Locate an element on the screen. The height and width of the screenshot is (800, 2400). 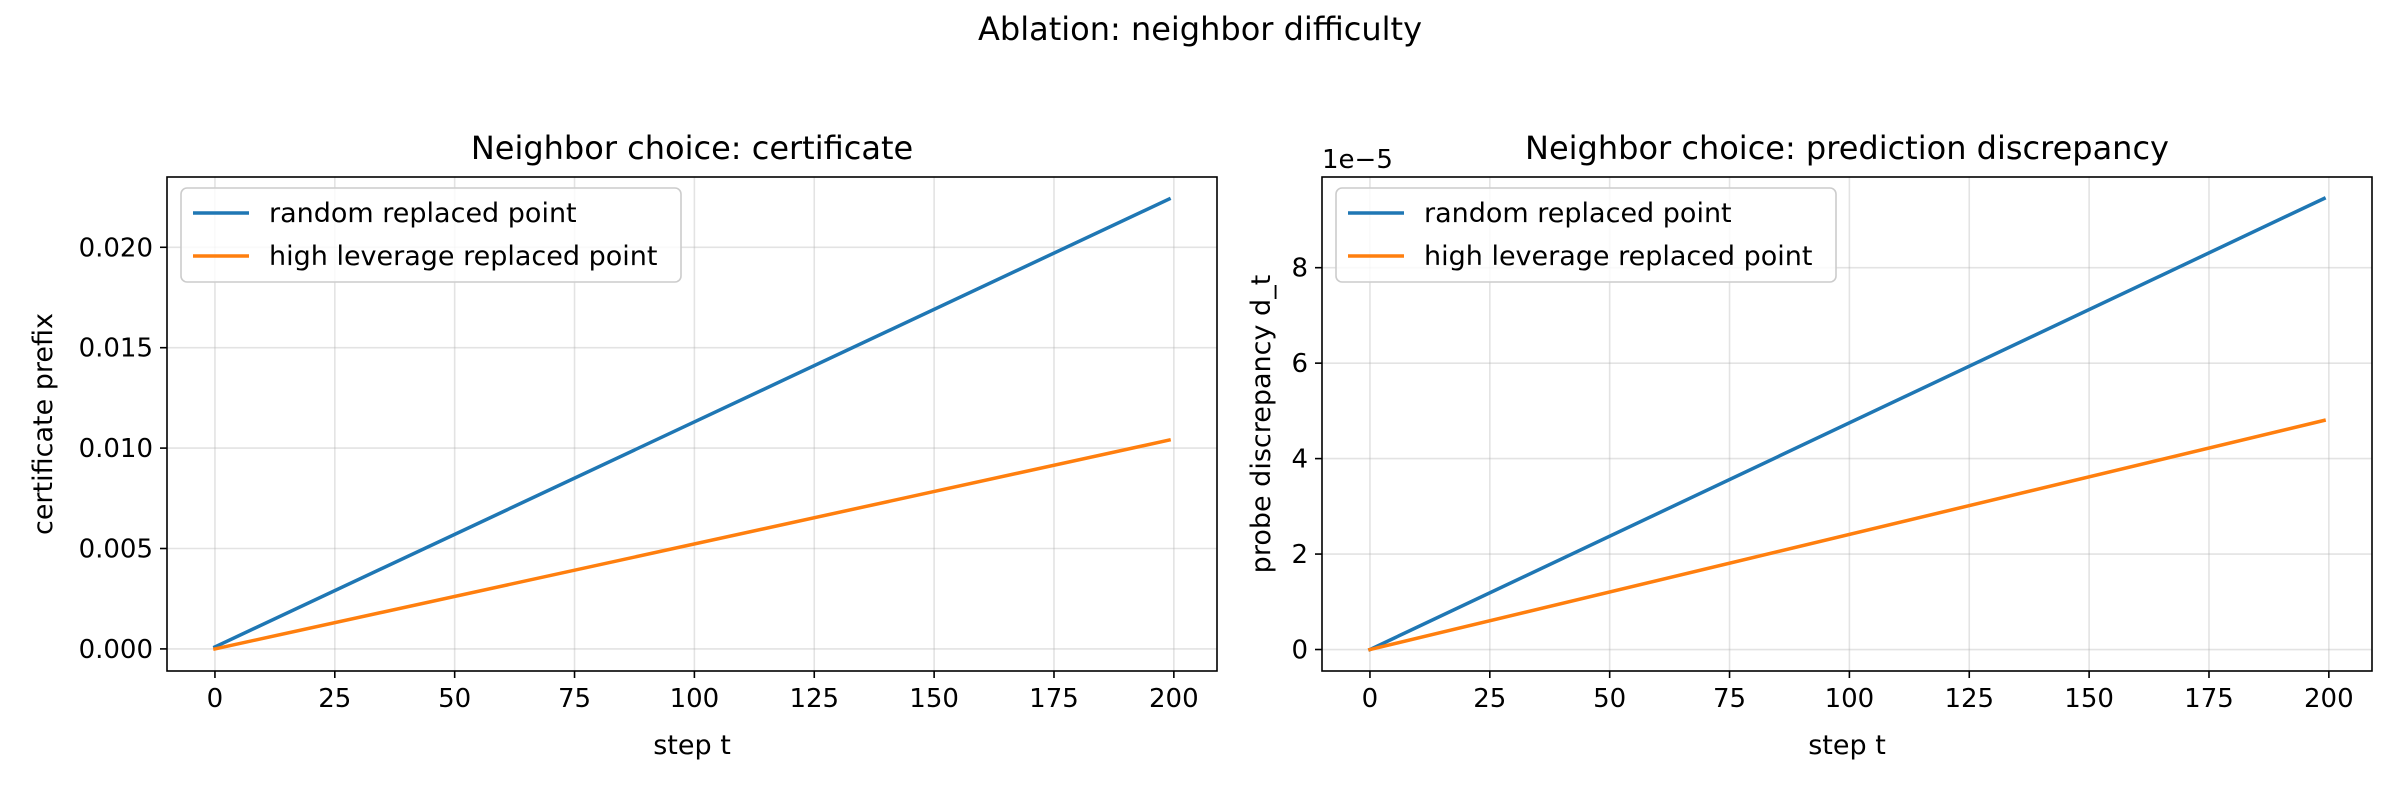
x-tick-label-prediction-discrepancy: 75 is located at coordinates (1729, 699).